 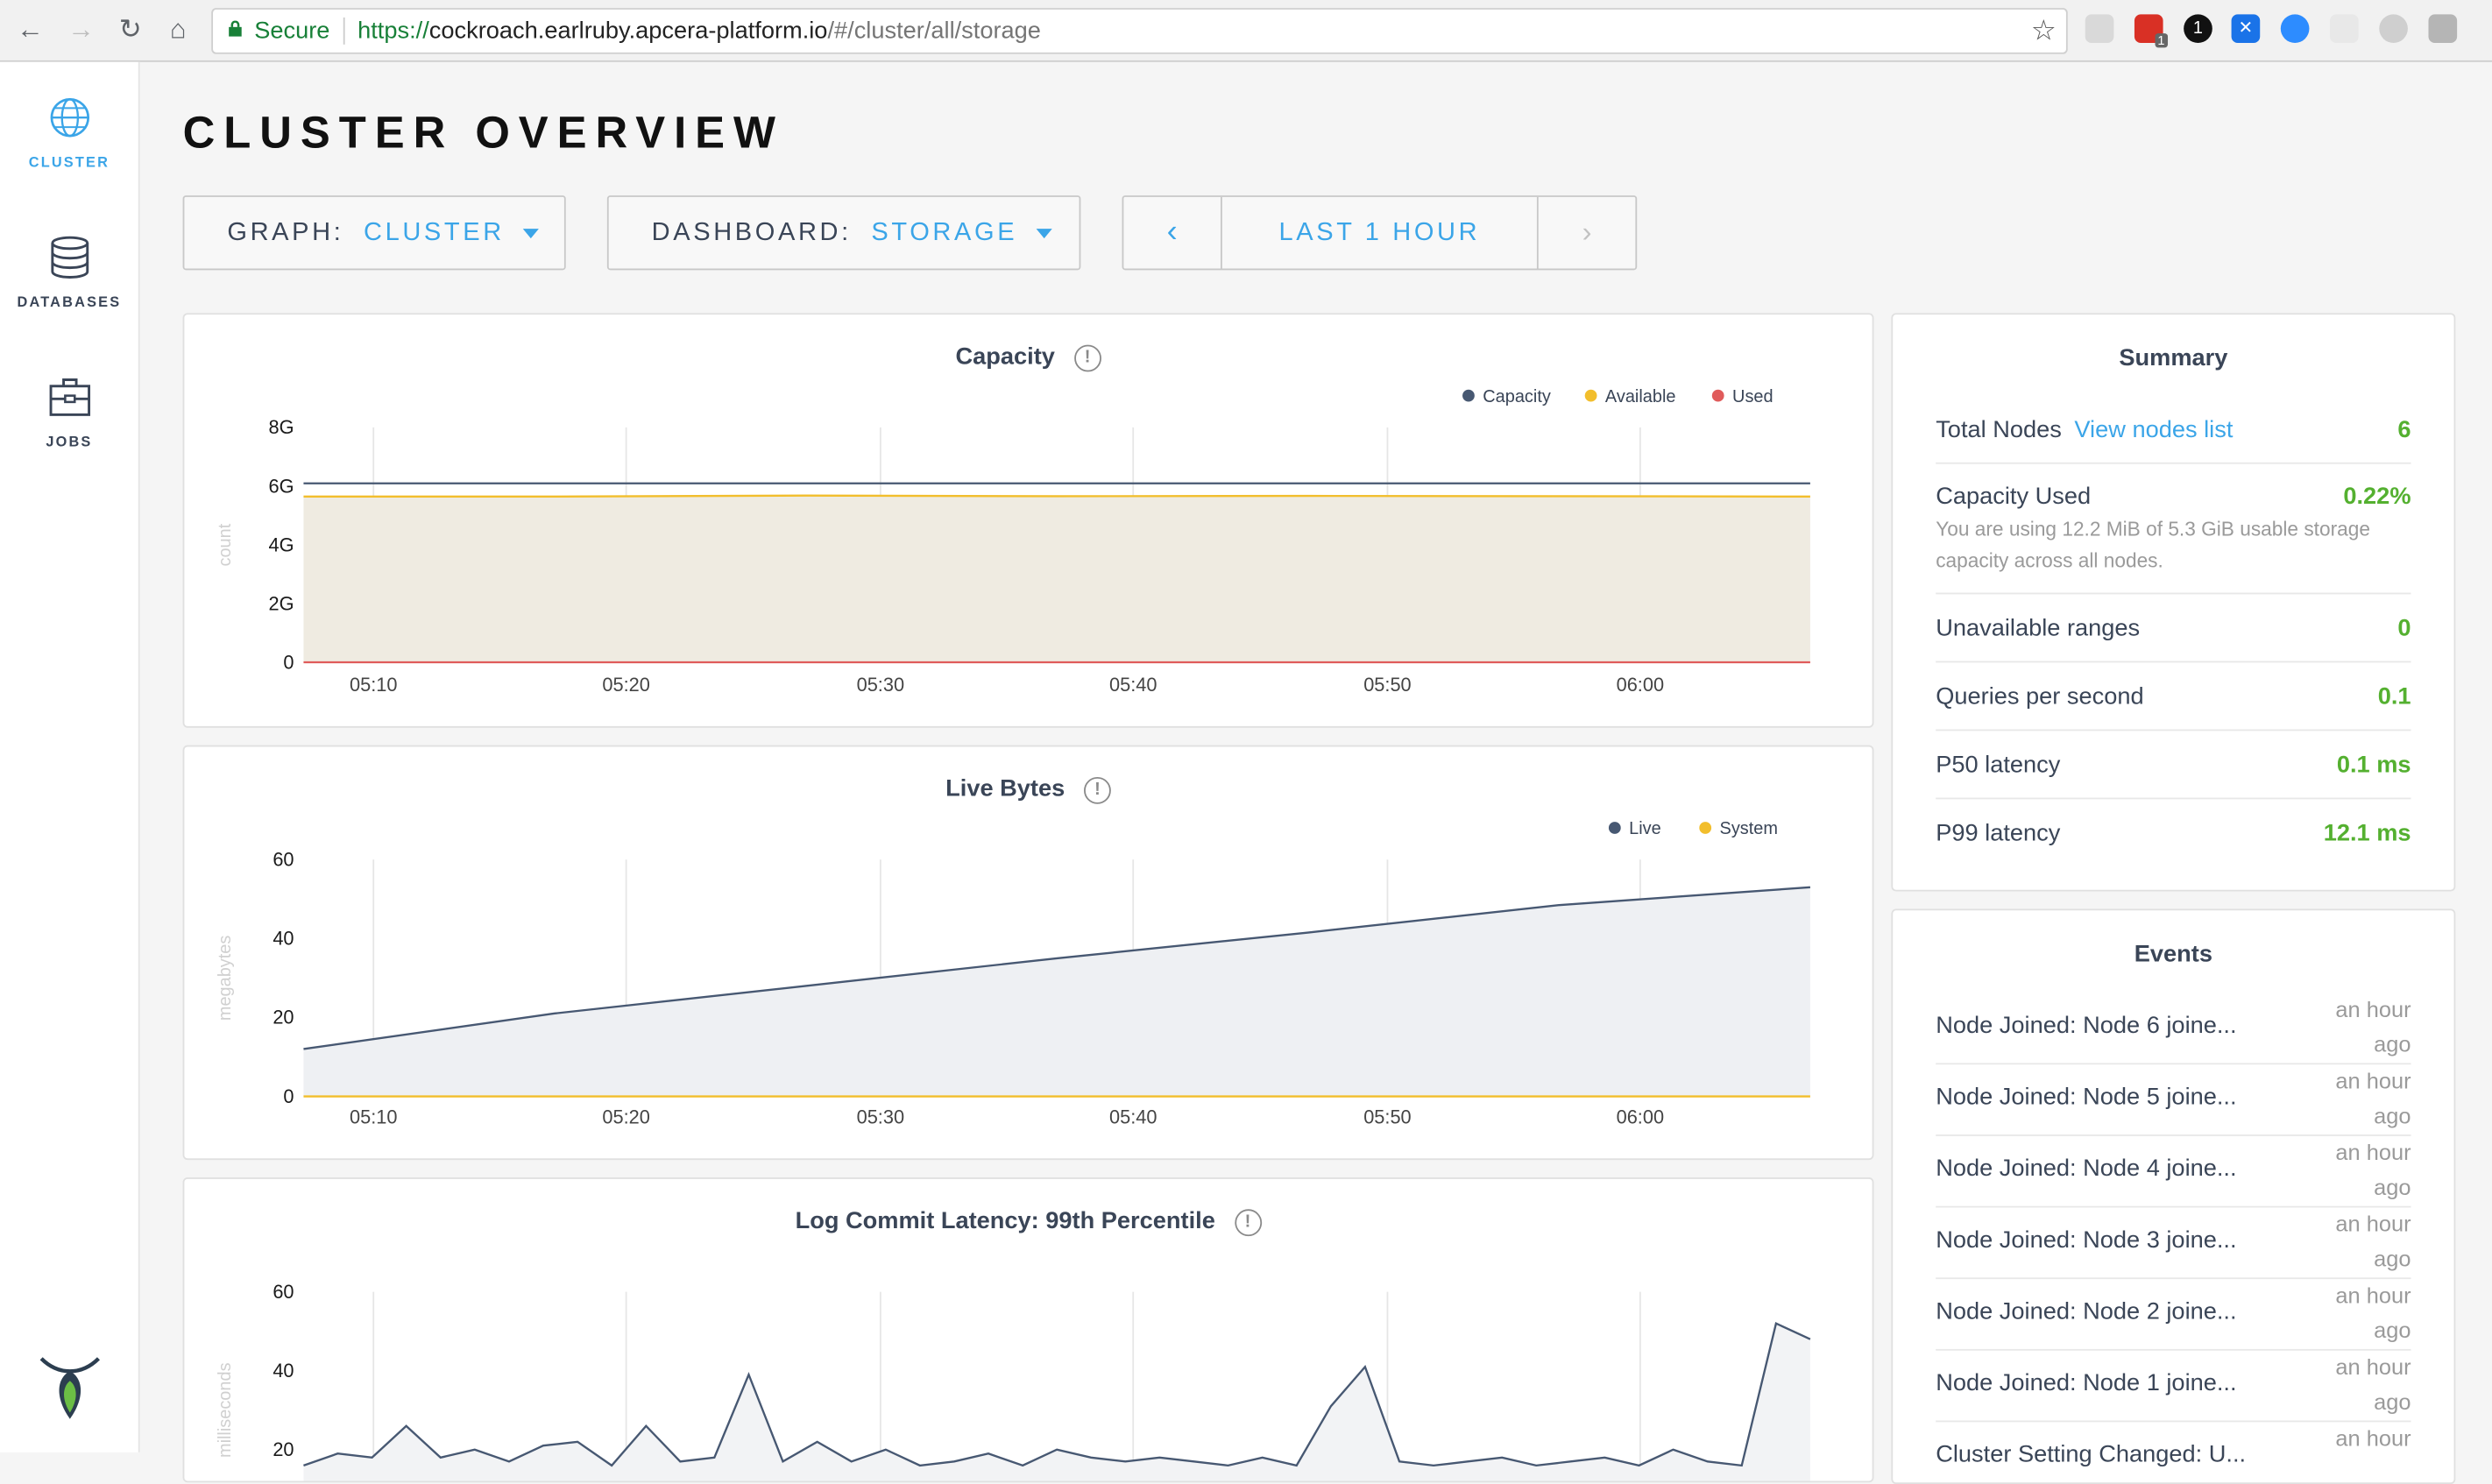 What do you see at coordinates (2377, 497) in the screenshot?
I see `capacity-used-value: 0.22%` at bounding box center [2377, 497].